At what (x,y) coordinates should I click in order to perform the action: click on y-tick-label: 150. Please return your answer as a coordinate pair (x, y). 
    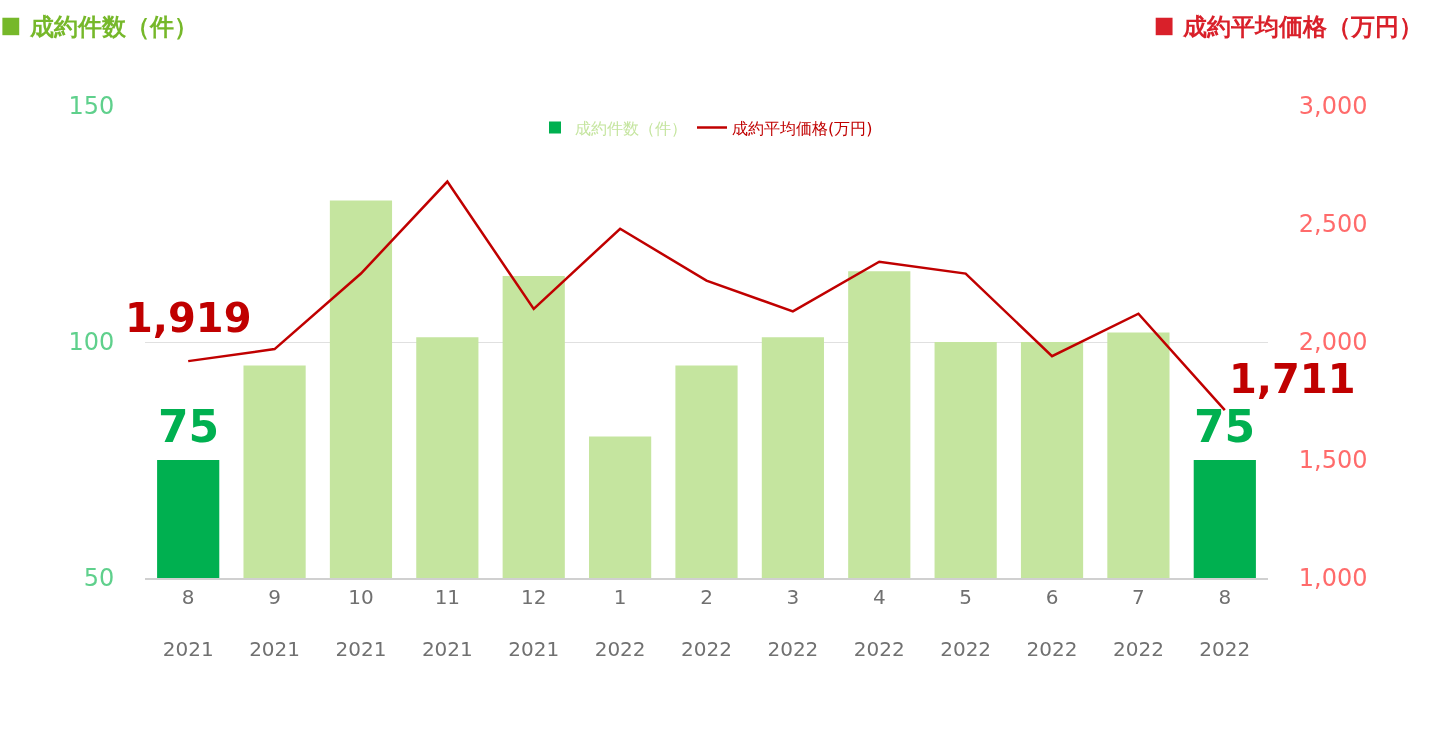
    Looking at the image, I should click on (91, 106).